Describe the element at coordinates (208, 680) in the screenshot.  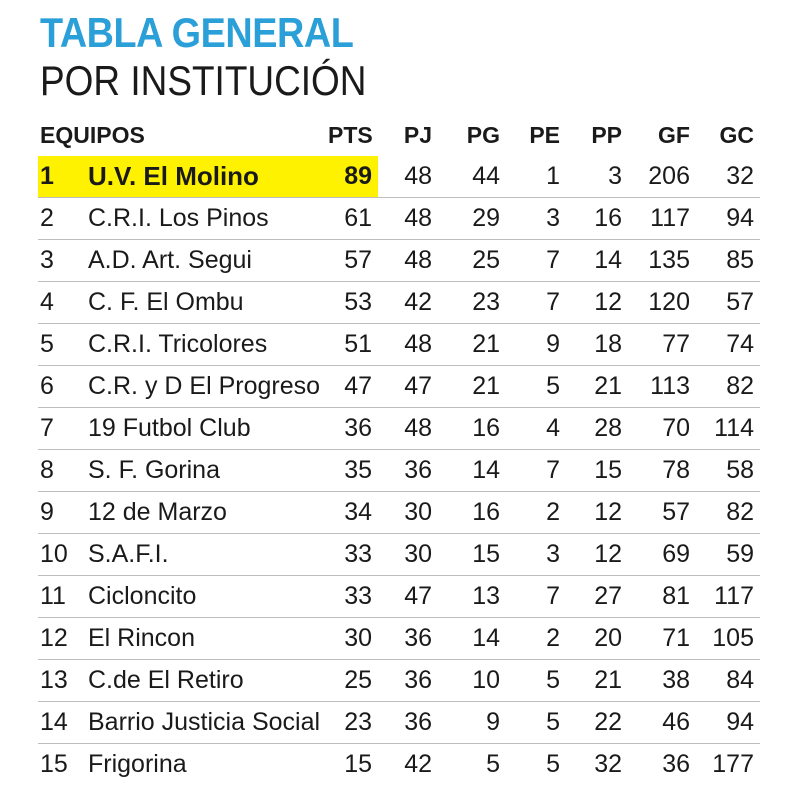
I see `team-name-cell: C.de El Retiro` at that location.